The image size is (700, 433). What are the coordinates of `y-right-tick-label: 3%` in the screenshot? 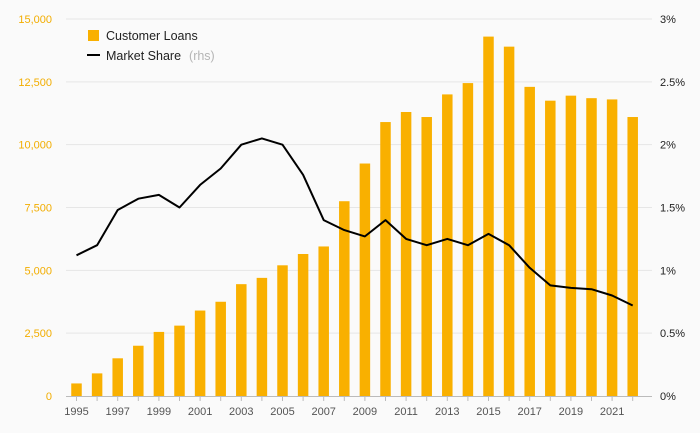 It's located at (668, 20).